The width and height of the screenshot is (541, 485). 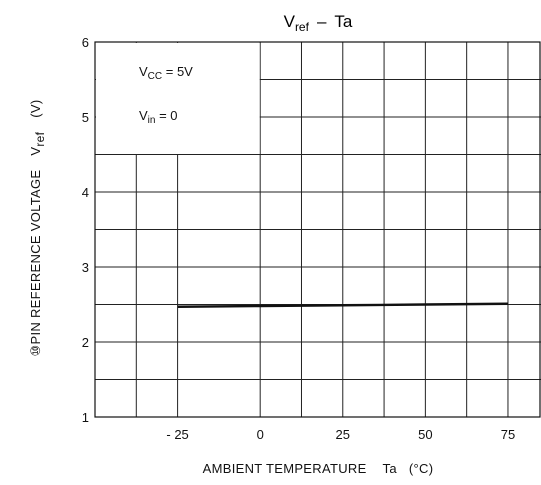 What do you see at coordinates (343, 21) in the screenshot?
I see `title-variable: Ta` at bounding box center [343, 21].